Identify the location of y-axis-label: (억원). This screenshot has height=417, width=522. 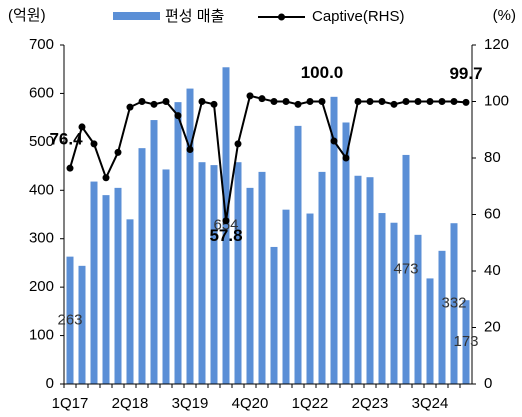
(27, 15).